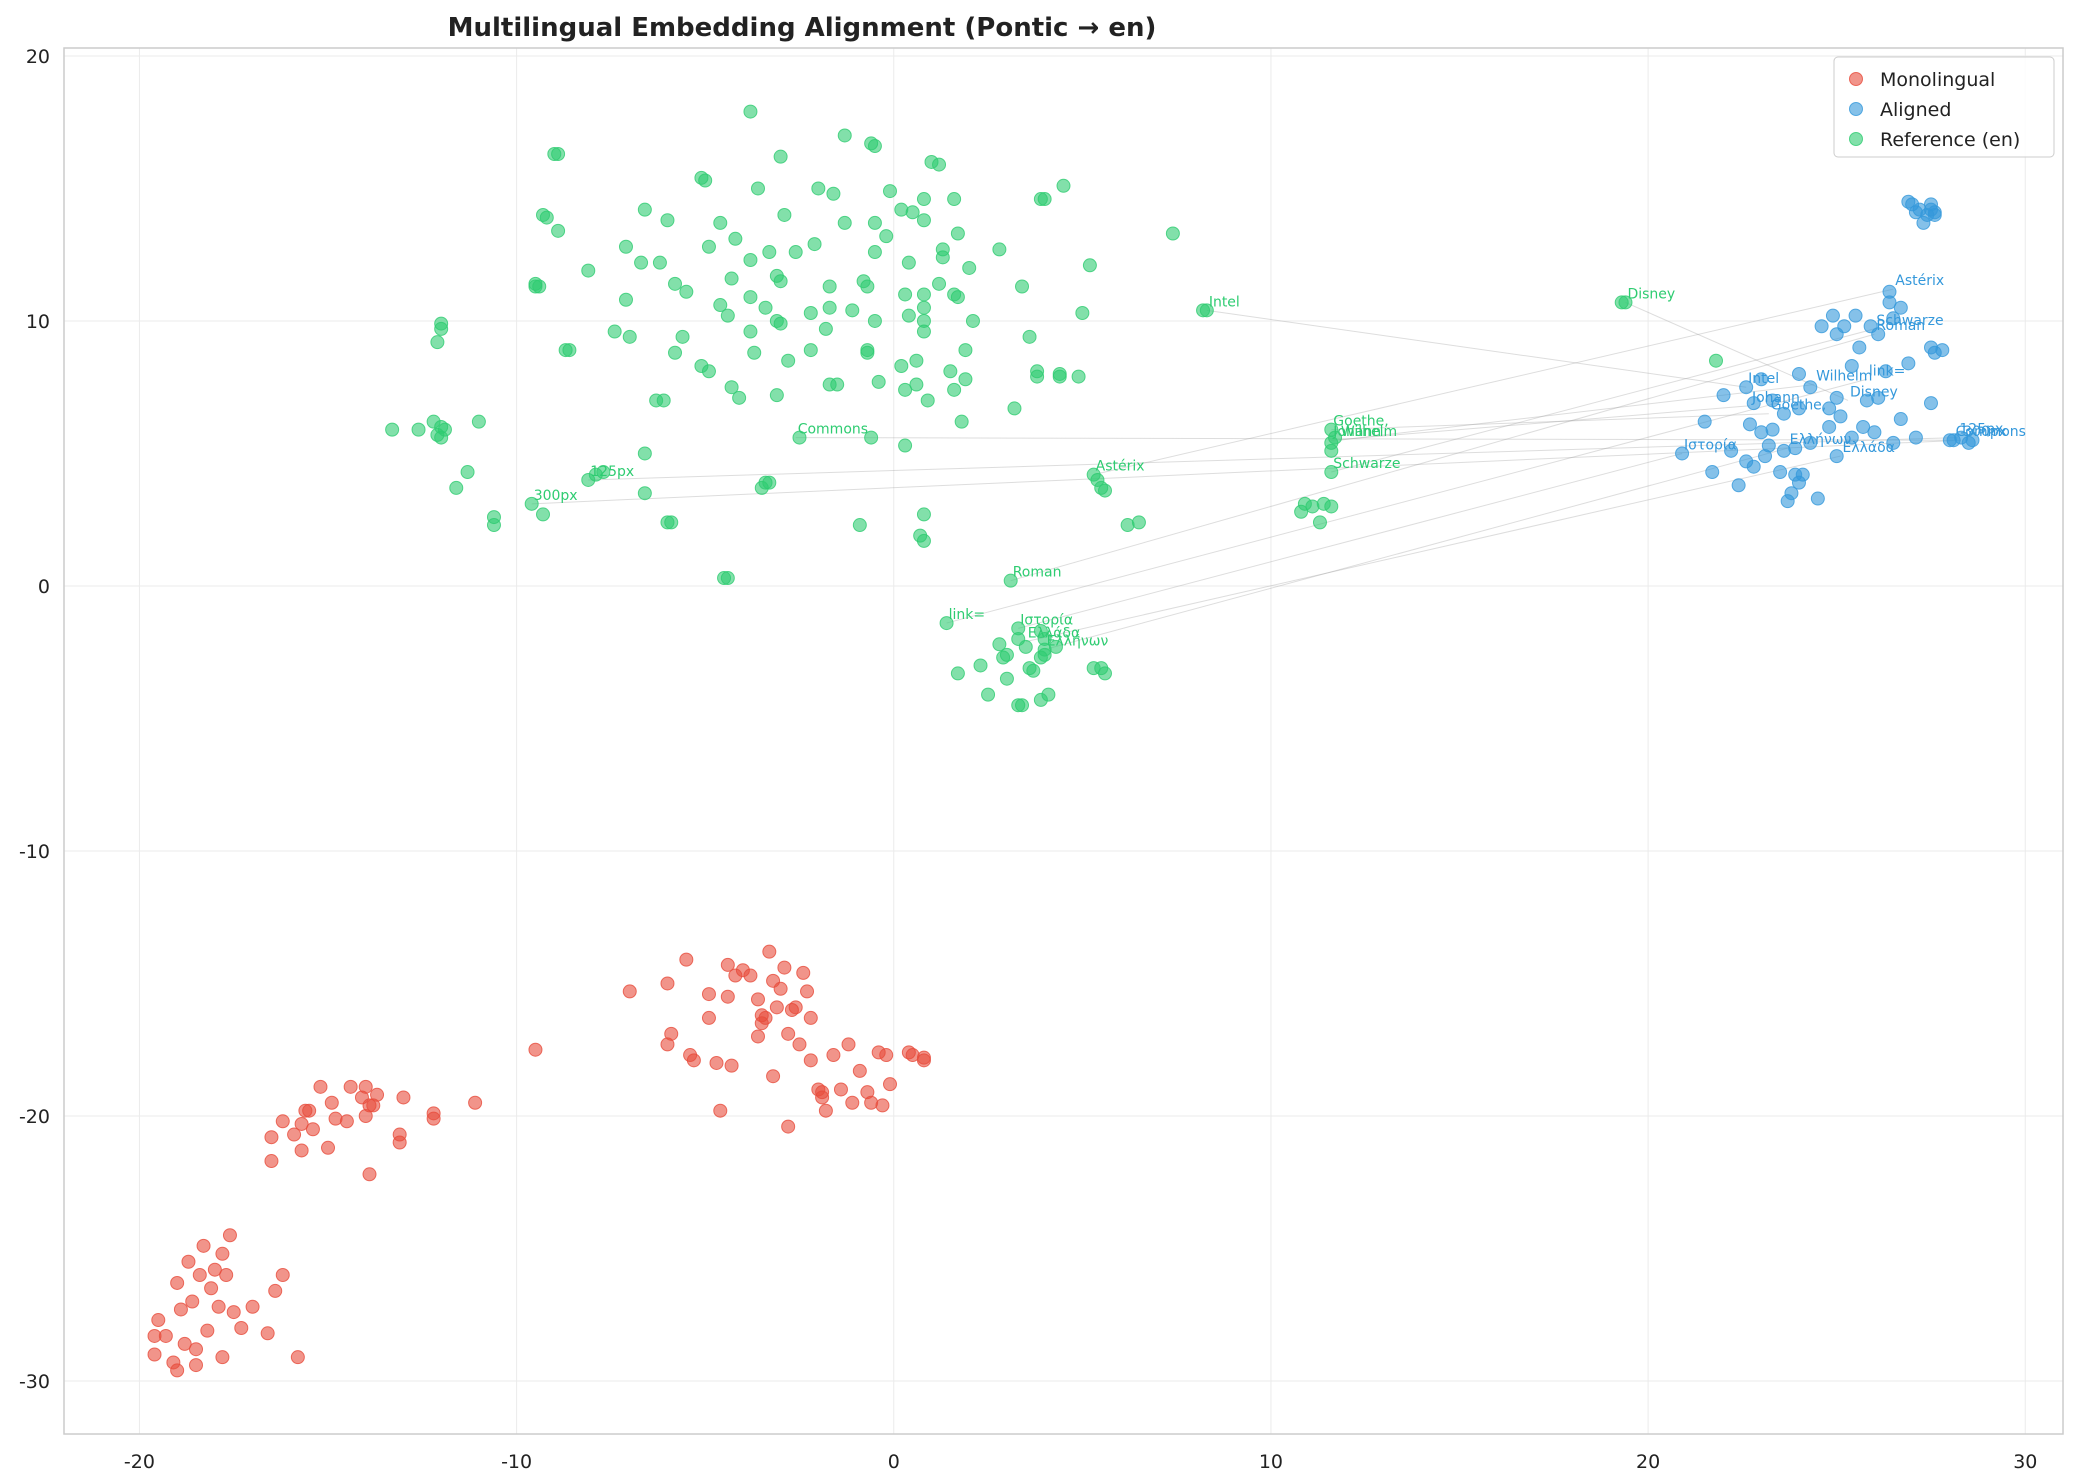  Describe the element at coordinates (1937, 80) in the screenshot. I see `legend-label: Monolingual` at that location.